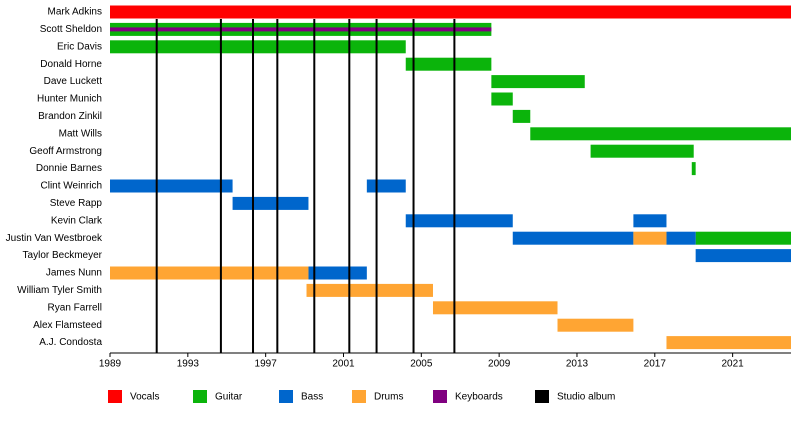  Describe the element at coordinates (65, 151) in the screenshot. I see `member-label: Geoff Armstrong` at that location.